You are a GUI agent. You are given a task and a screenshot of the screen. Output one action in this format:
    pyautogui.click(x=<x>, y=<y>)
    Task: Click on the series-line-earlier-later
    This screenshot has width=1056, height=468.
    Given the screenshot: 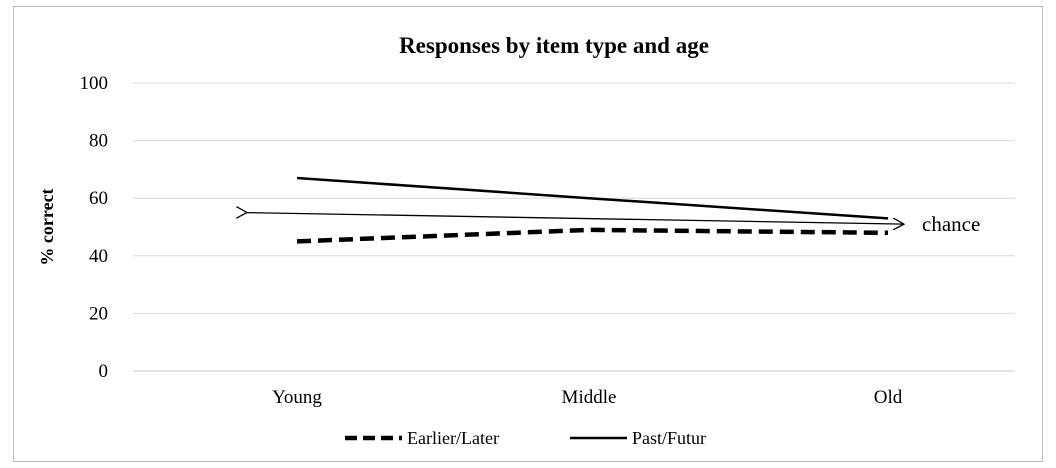 What is the action you would take?
    pyautogui.click(x=592, y=235)
    